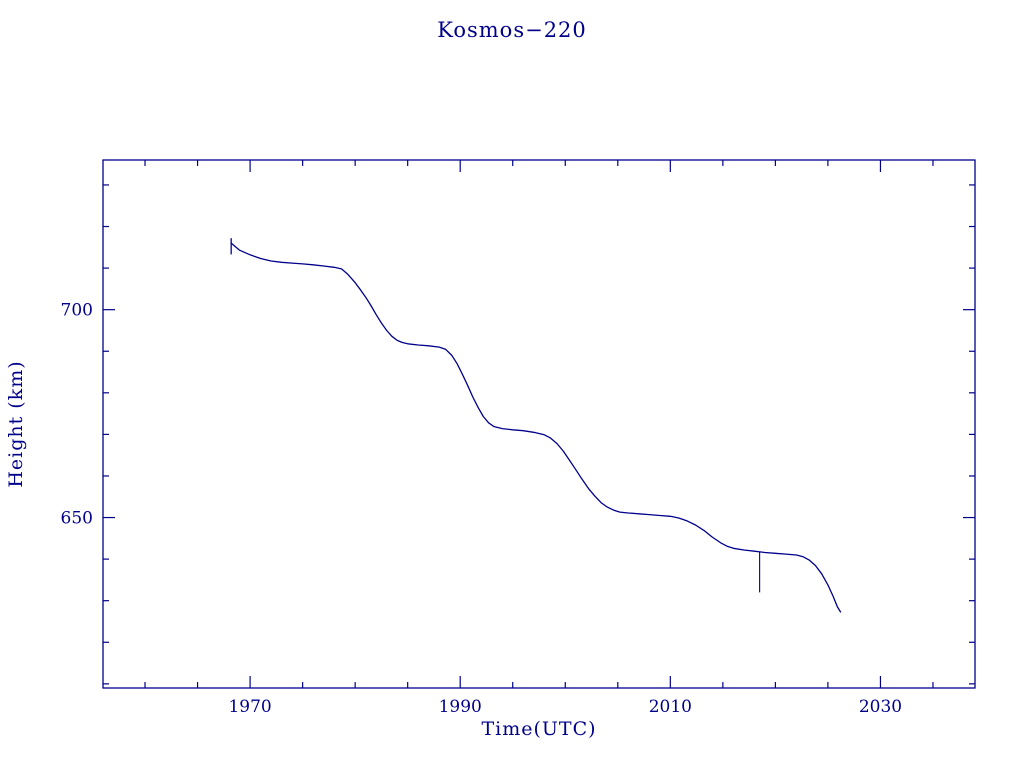  Describe the element at coordinates (670, 707) in the screenshot. I see `x-tick-label: 2010` at that location.